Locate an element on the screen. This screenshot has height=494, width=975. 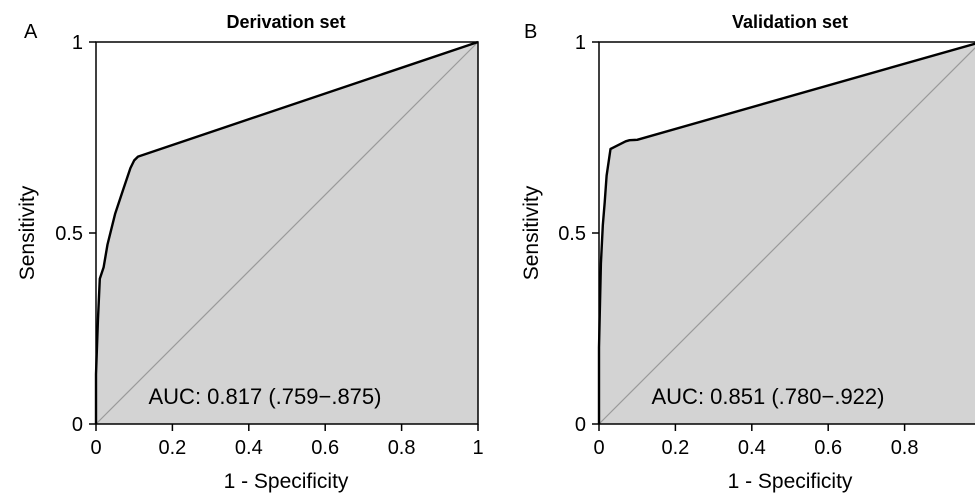
auc-annotation: AUC: 0.851 (.780−.922) is located at coordinates (768, 396).